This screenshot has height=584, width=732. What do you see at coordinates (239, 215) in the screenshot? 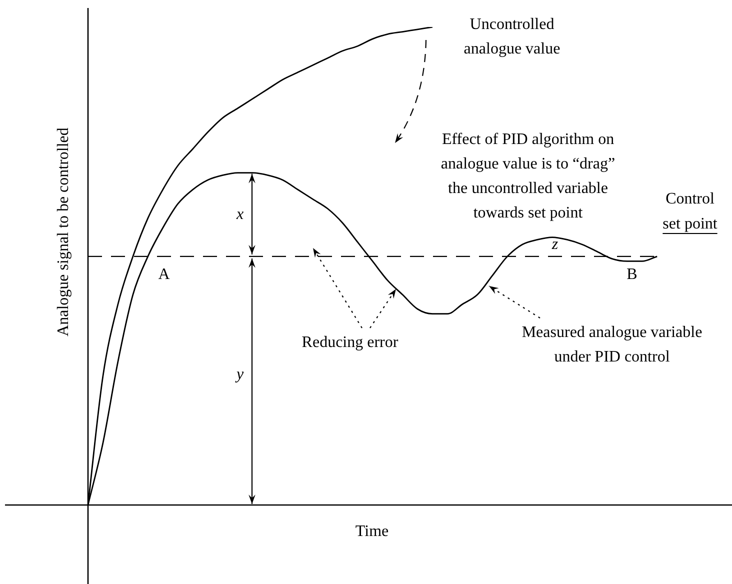
I see `annotation: x` at bounding box center [239, 215].